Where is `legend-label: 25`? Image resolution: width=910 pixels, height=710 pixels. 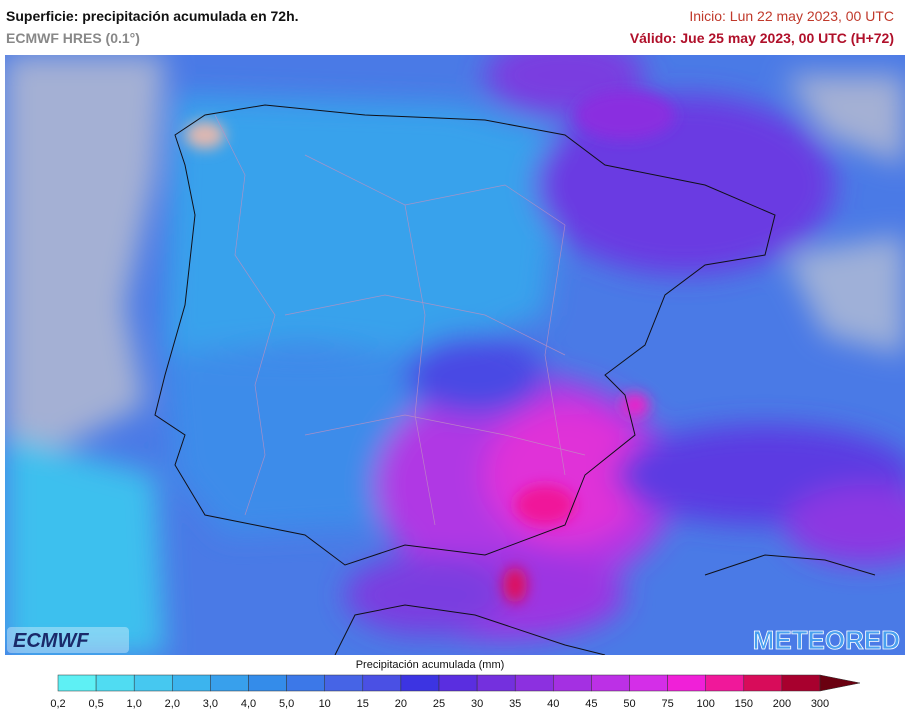 legend-label: 25 is located at coordinates (439, 704).